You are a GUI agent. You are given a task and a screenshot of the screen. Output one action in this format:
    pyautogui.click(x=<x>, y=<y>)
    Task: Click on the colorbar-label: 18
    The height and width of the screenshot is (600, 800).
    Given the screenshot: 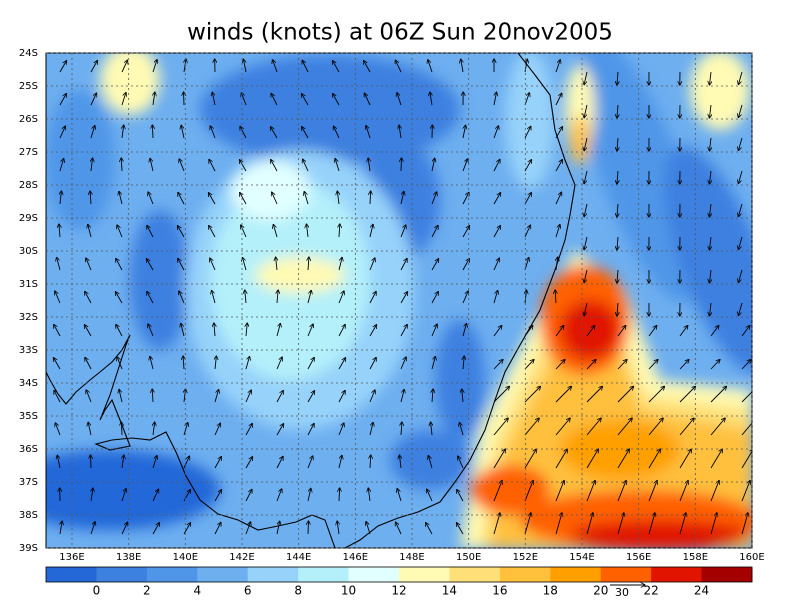 What is the action you would take?
    pyautogui.click(x=550, y=591)
    